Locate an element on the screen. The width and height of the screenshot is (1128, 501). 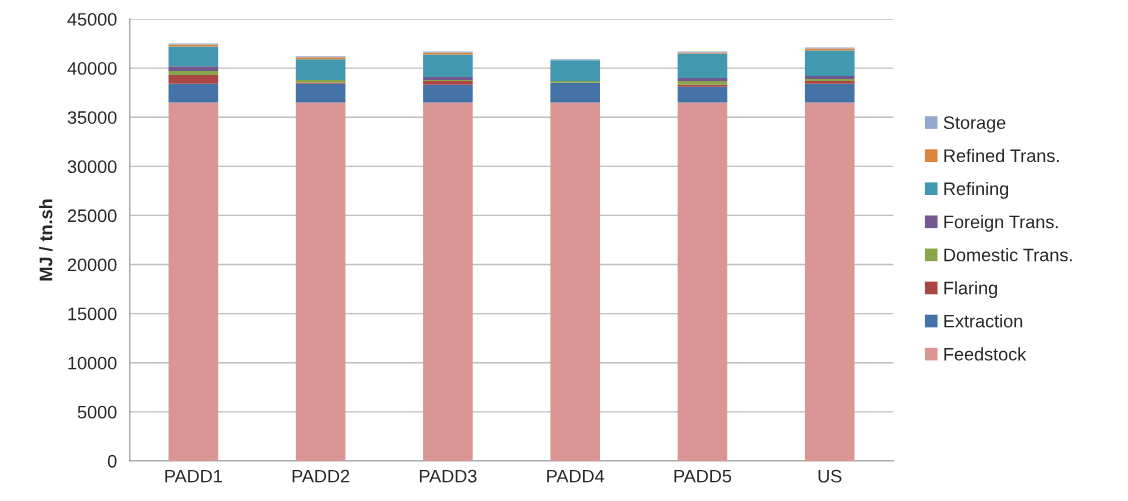
legend-label: Flaring is located at coordinates (970, 290).